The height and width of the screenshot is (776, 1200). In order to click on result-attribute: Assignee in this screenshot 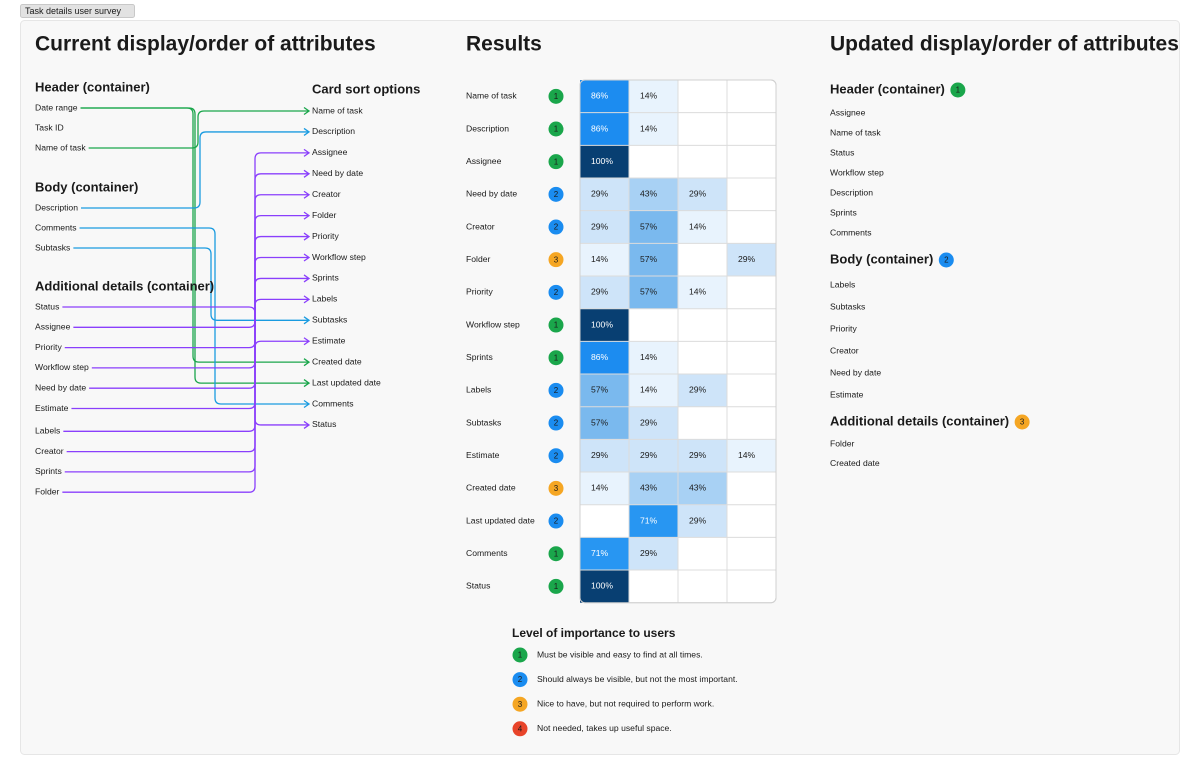, I will do `click(484, 161)`.